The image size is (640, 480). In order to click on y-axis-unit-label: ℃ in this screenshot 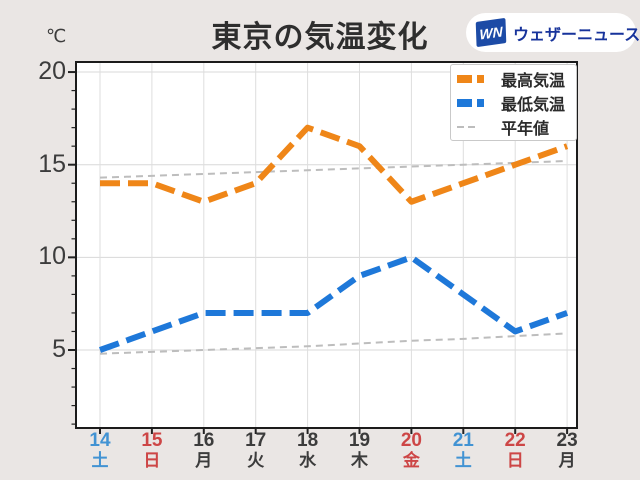, I will do `click(56, 36)`.